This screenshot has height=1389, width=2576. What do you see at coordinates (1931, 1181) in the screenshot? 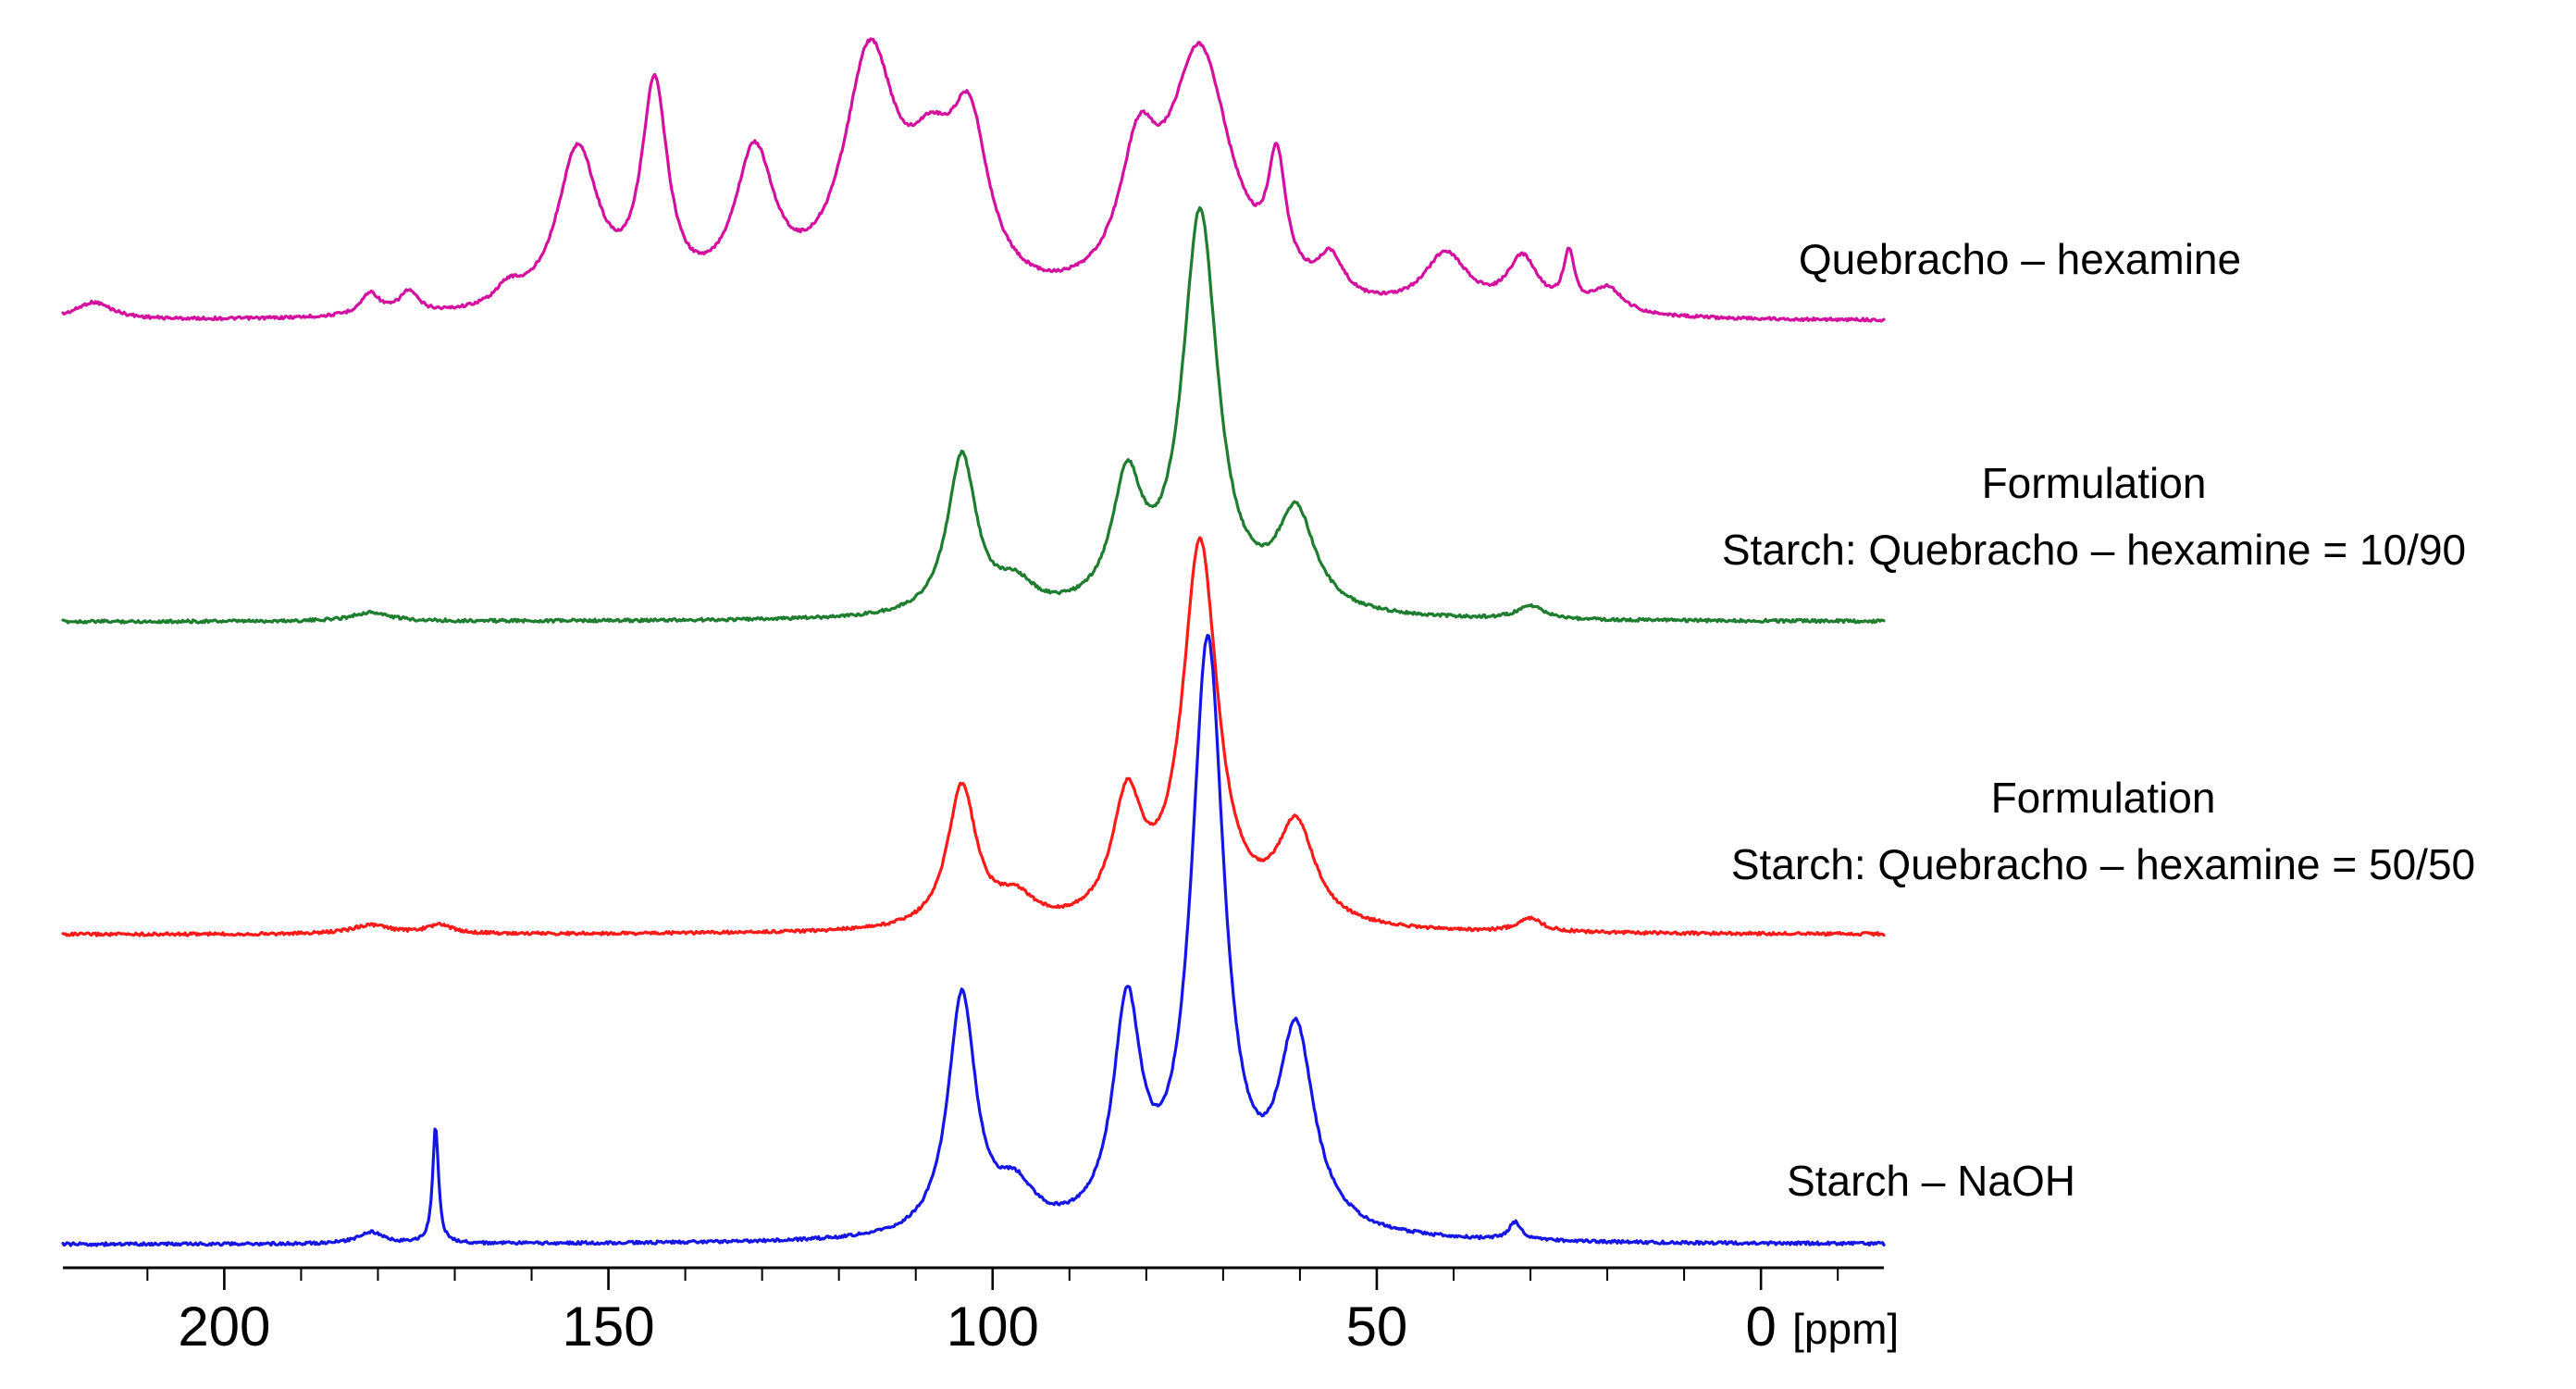
I see `spectrum-label-4-line-1: Starch – NaOH` at bounding box center [1931, 1181].